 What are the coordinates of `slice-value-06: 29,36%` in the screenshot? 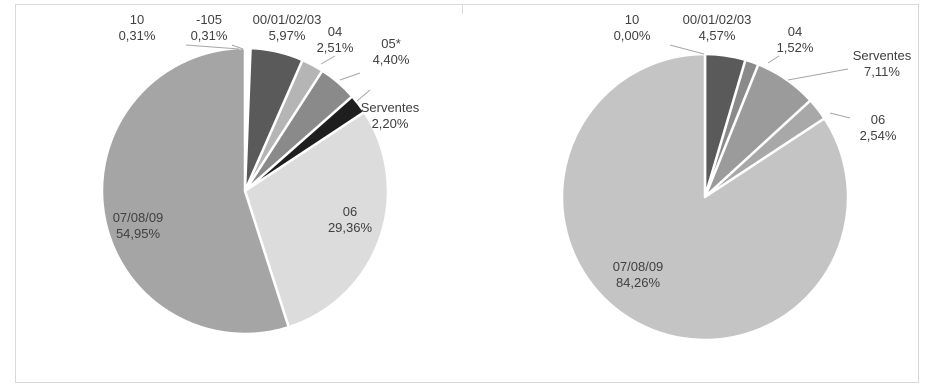 It's located at (350, 227).